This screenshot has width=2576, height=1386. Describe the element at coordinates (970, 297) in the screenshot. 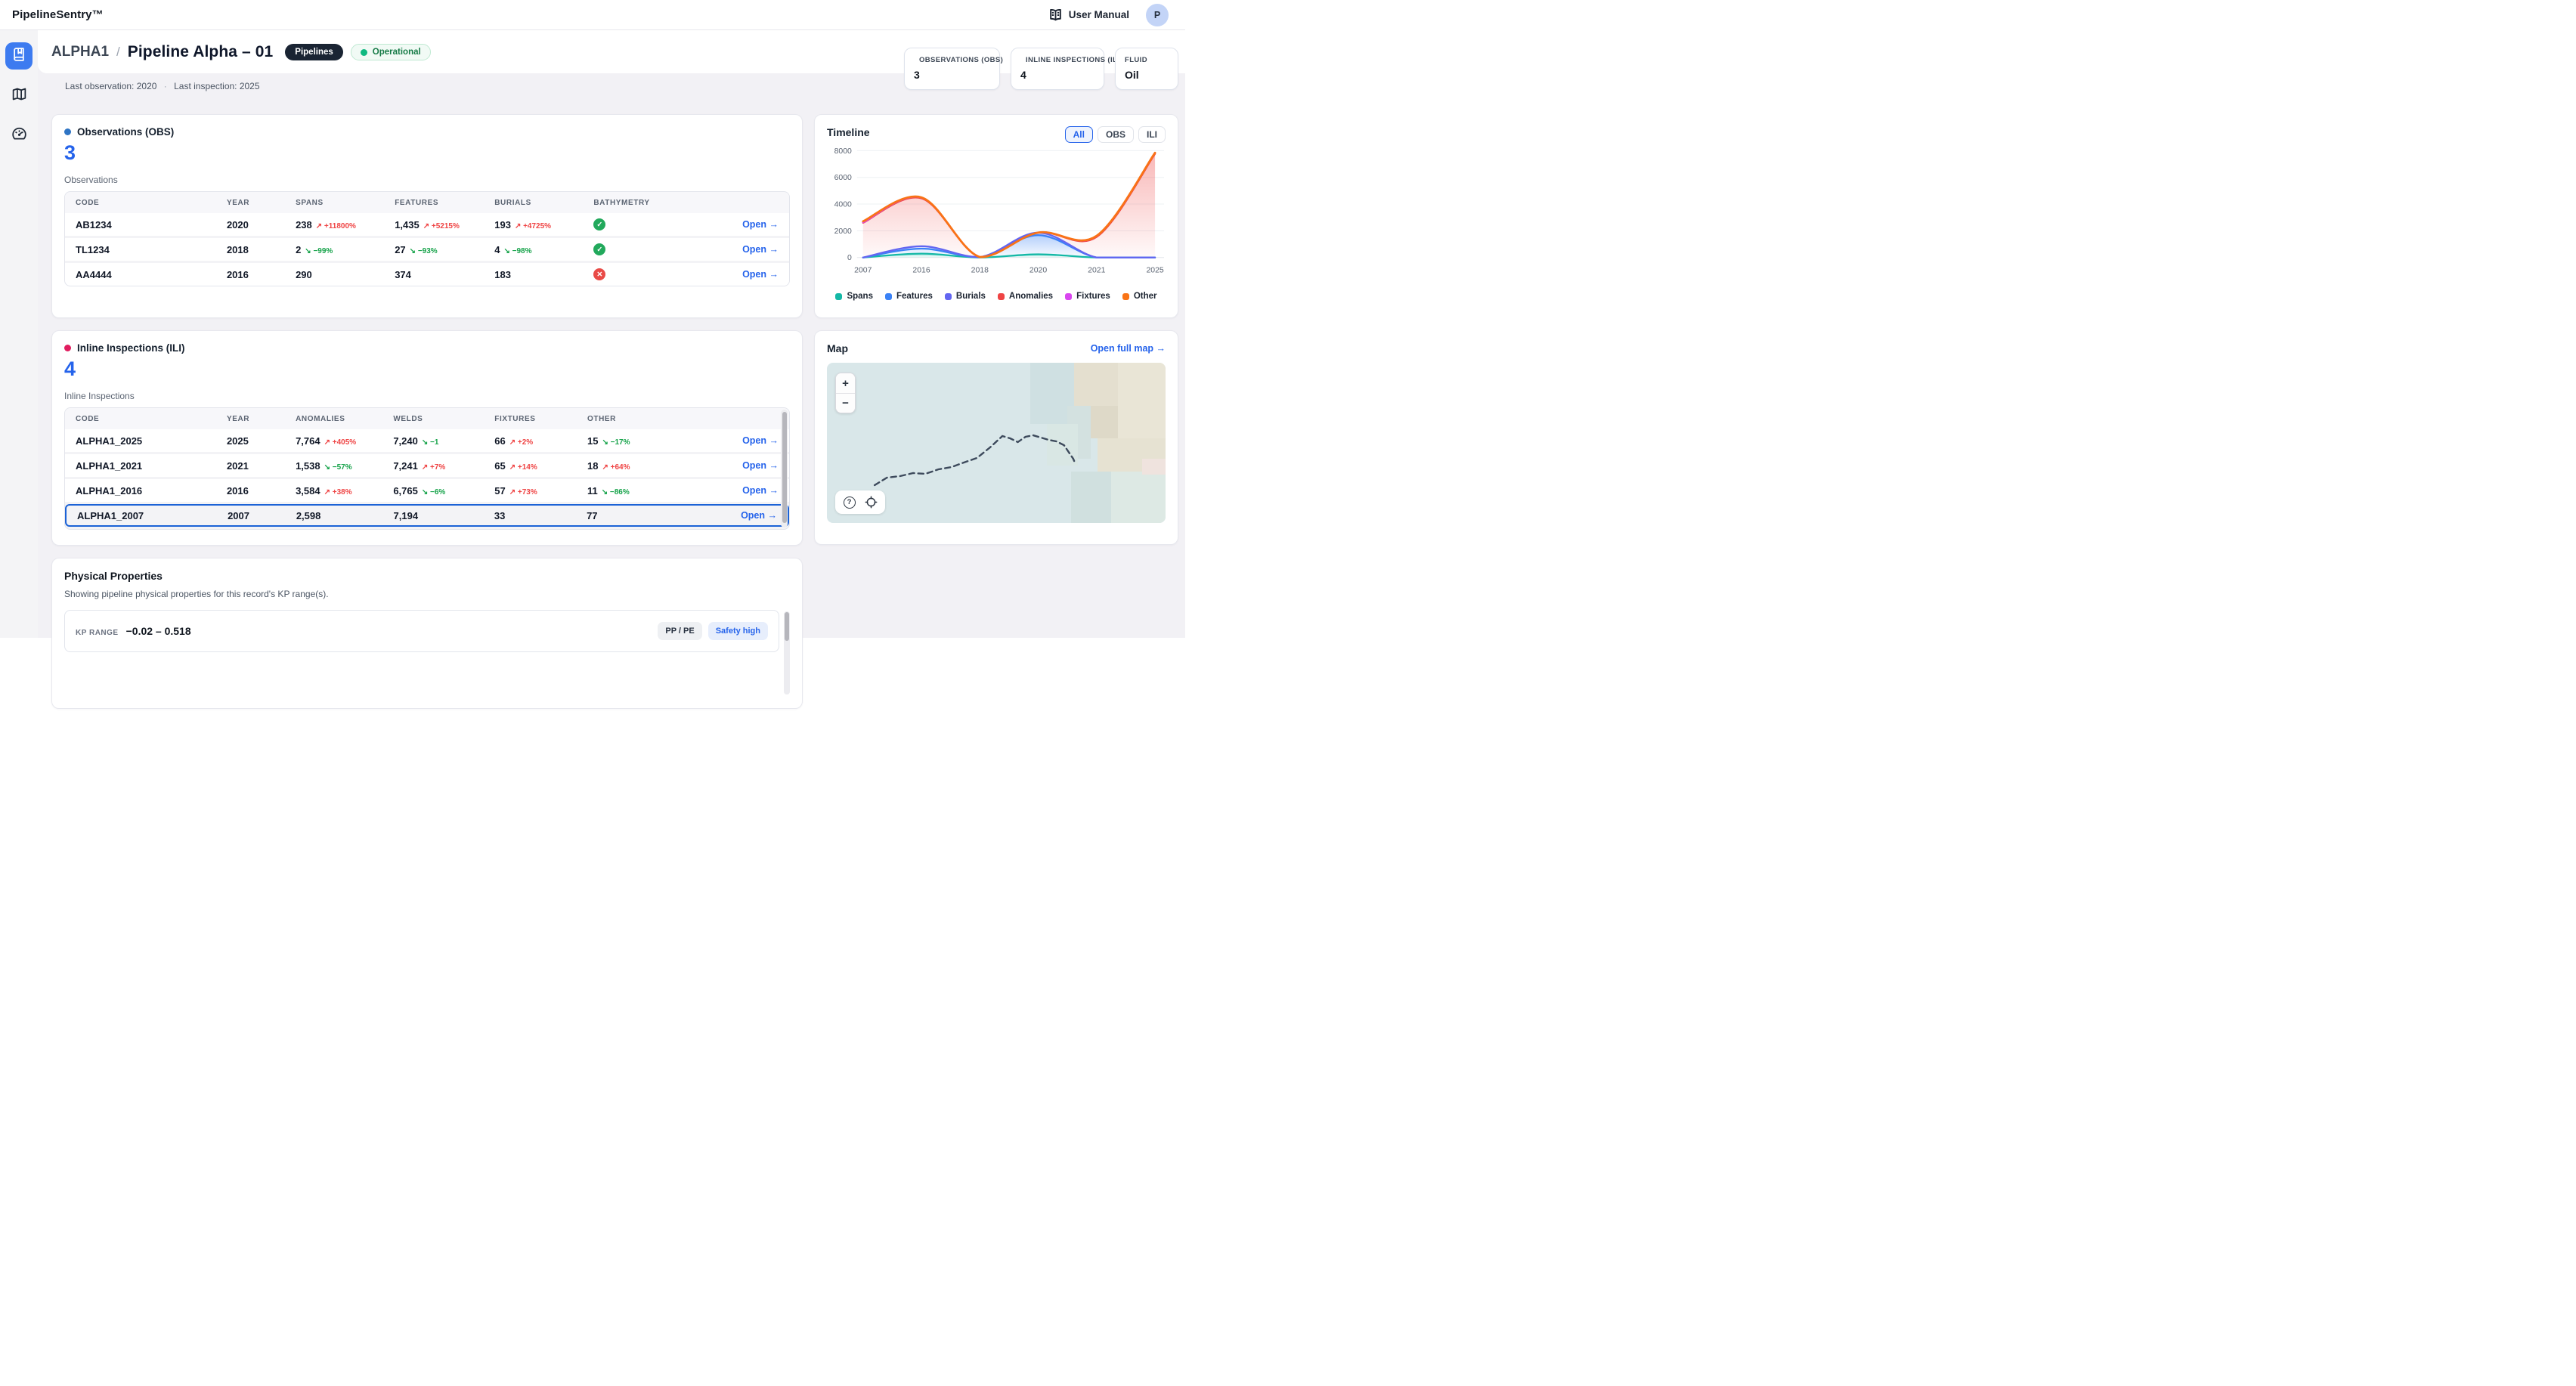

I see `legend-label: Burials` at that location.